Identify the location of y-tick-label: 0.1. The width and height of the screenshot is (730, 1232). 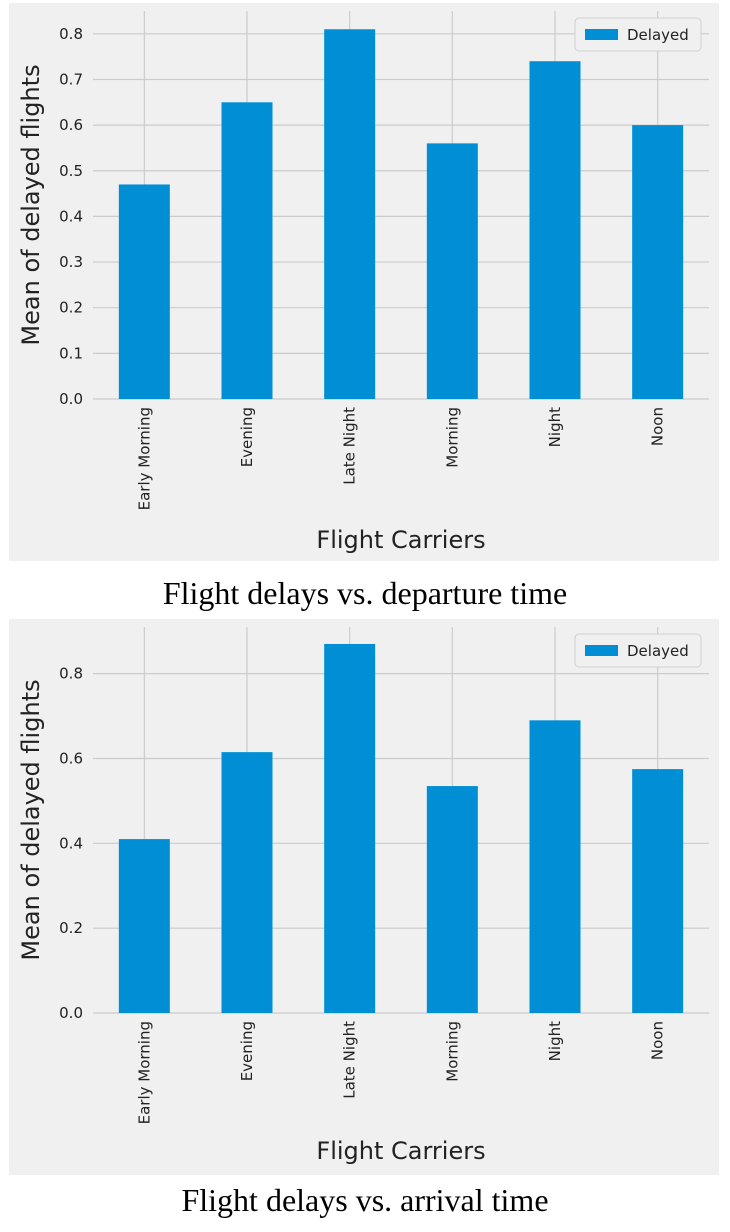
(71, 353).